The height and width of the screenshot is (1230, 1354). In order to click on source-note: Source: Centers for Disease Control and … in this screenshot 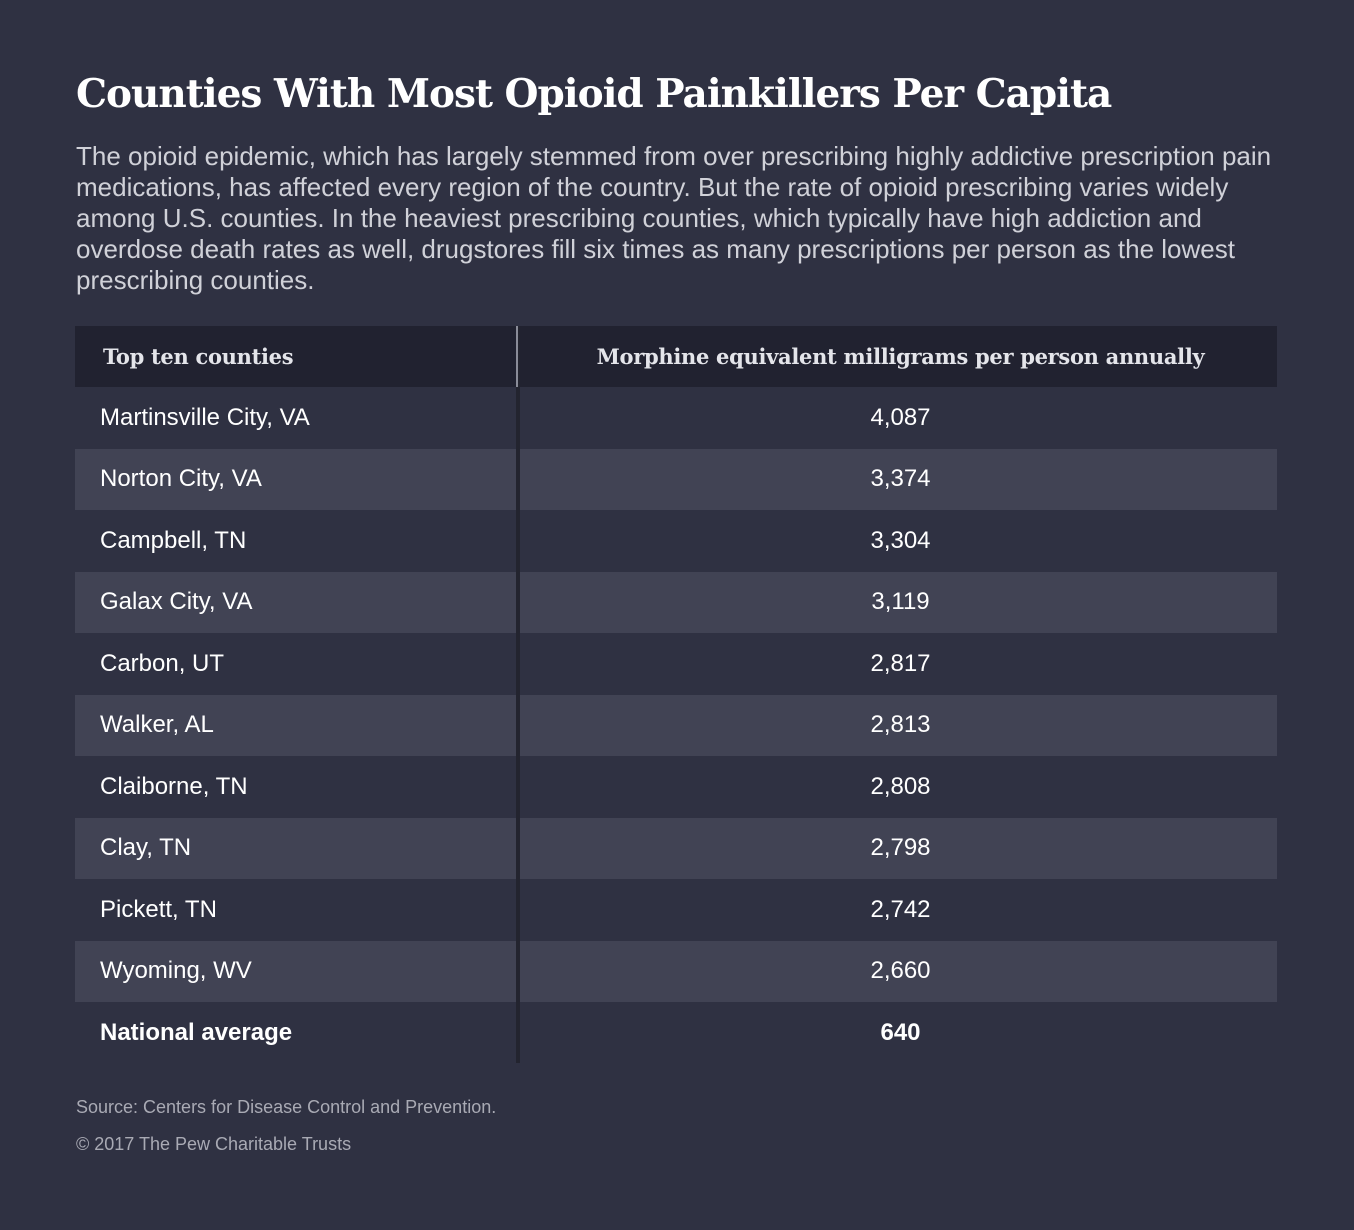, I will do `click(286, 1107)`.